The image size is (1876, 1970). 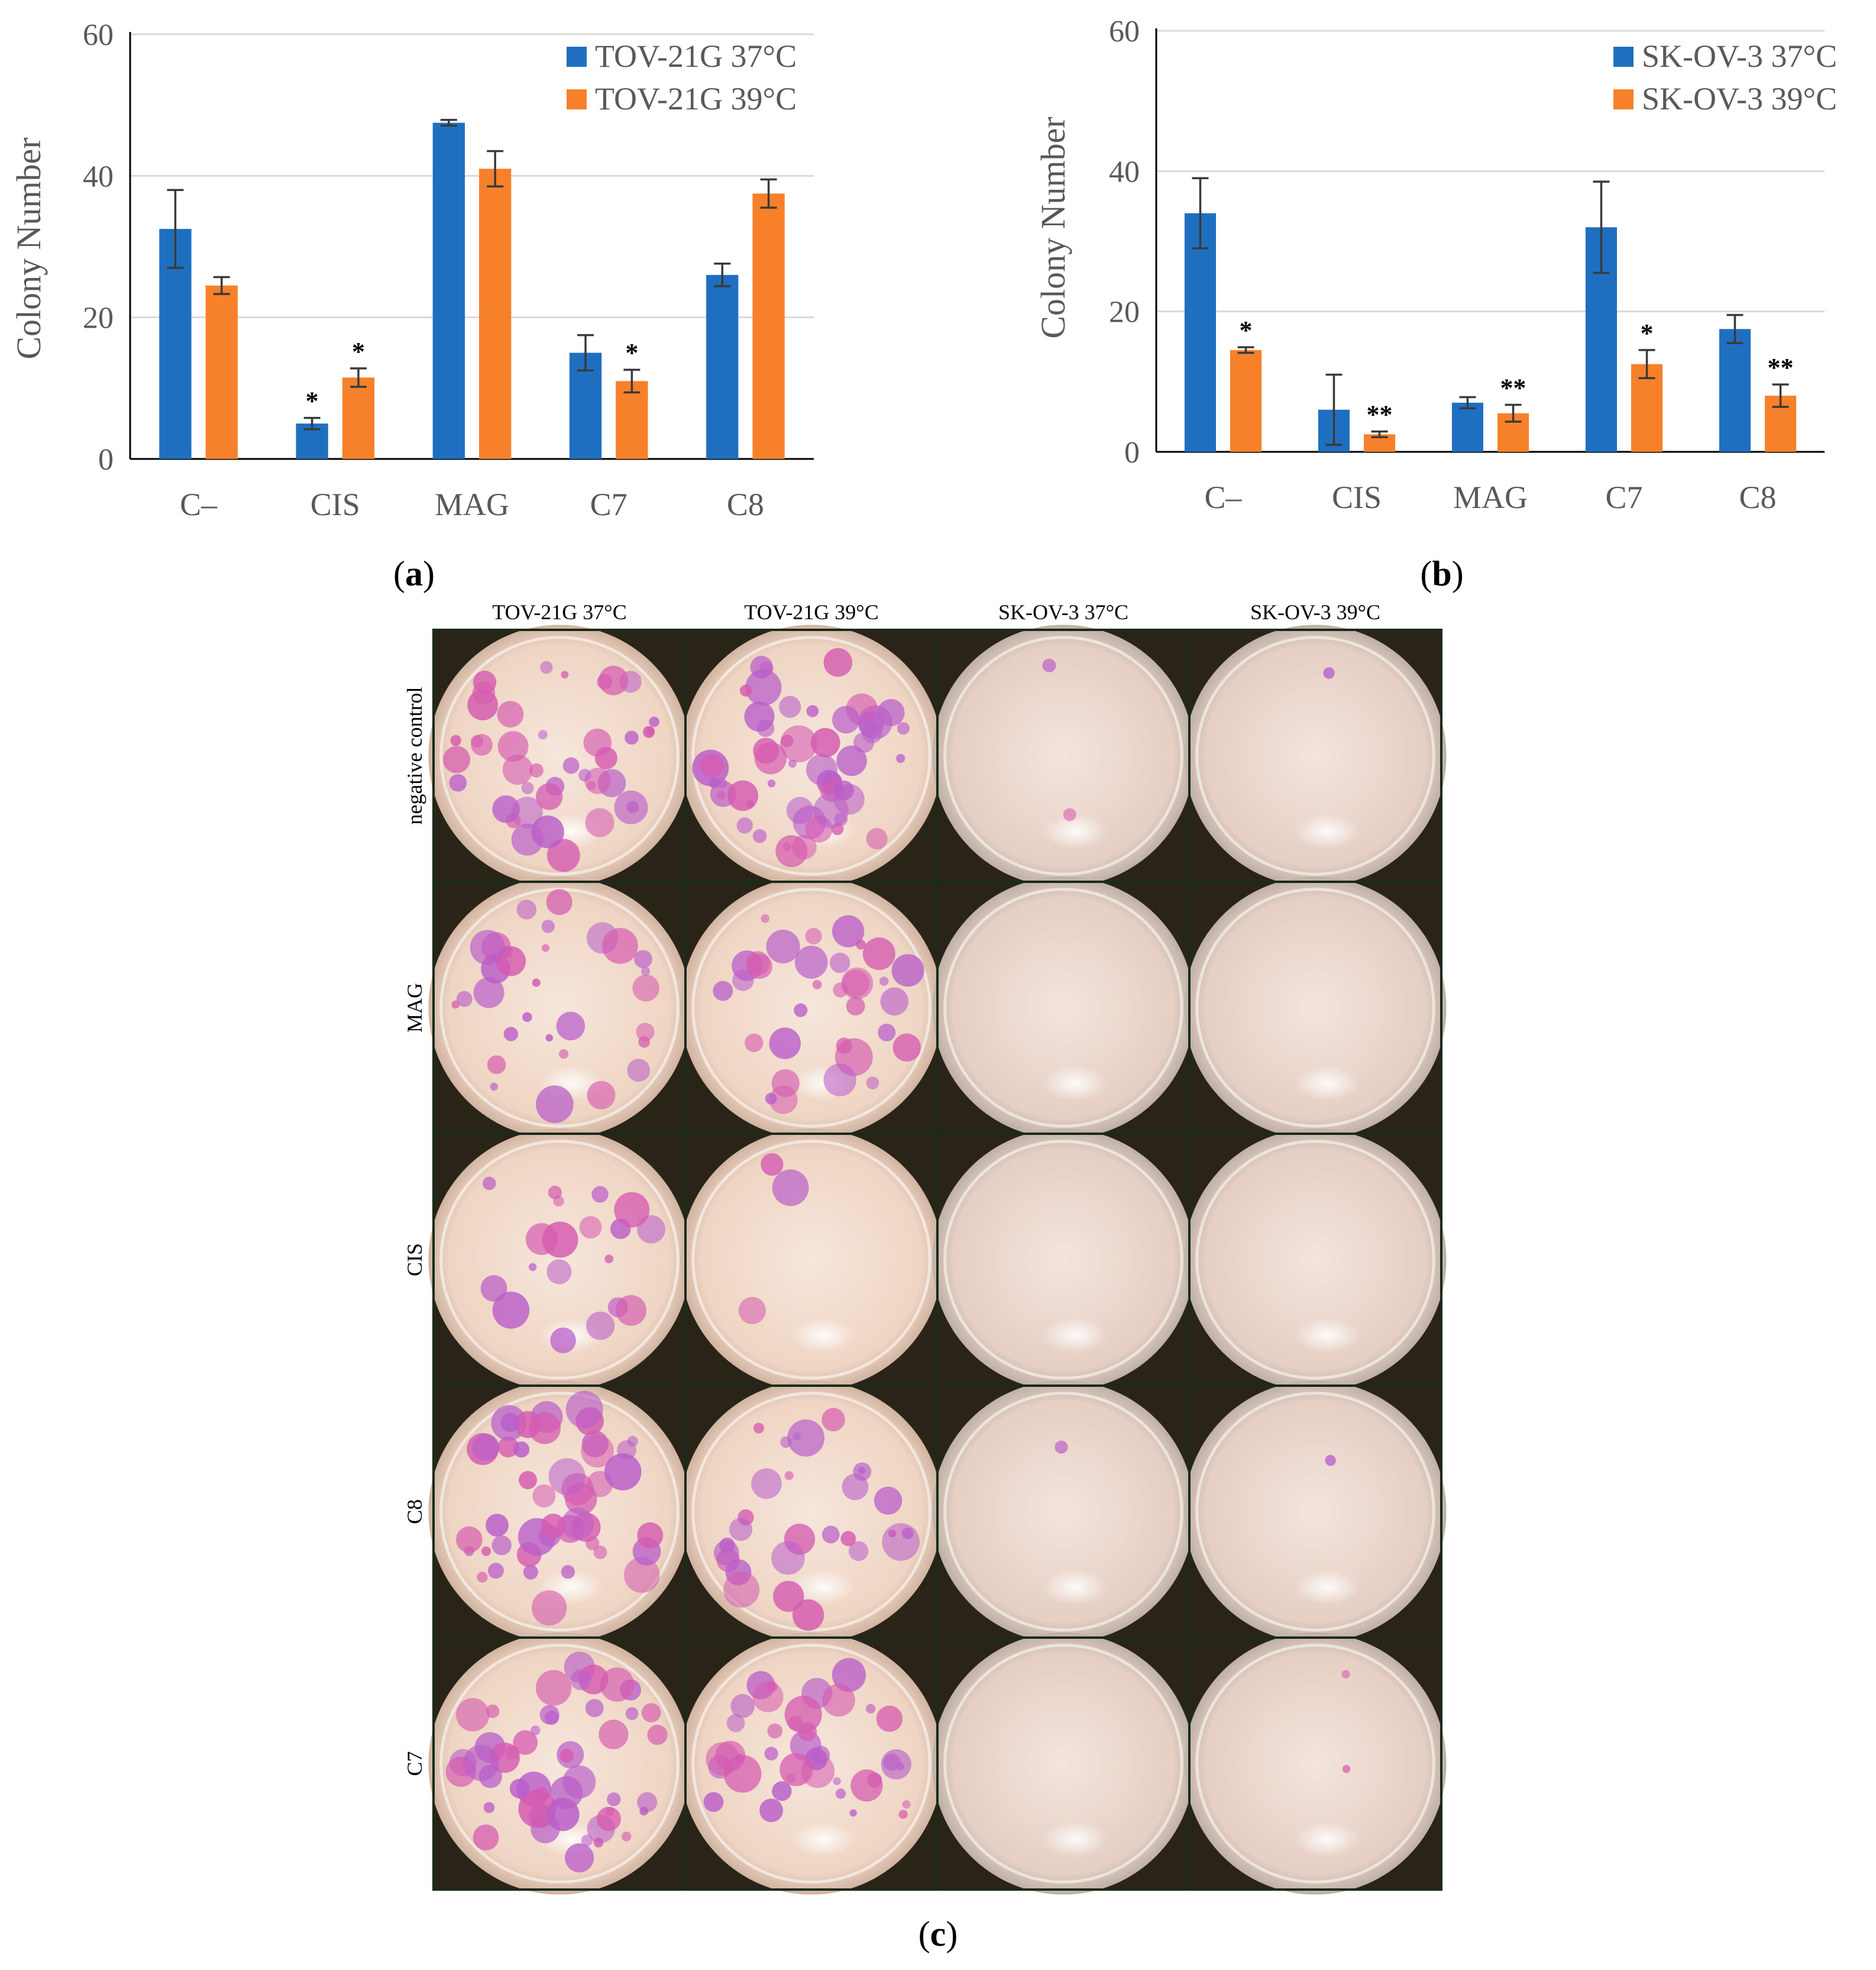 I want to click on chart-a-y-ticks: 0 20 40 60, so click(x=99, y=247).